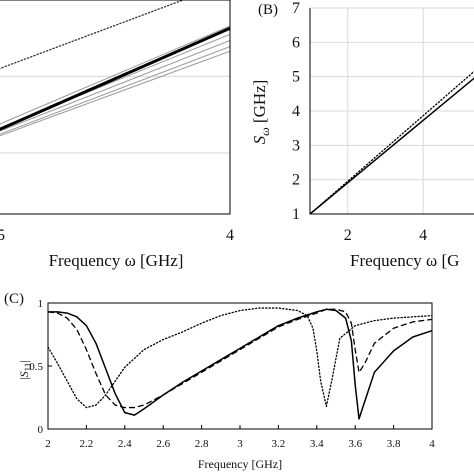 The image size is (474, 474). What do you see at coordinates (404, 260) in the screenshot?
I see `panel-b-x-axis-label: Frequency ω [G` at bounding box center [404, 260].